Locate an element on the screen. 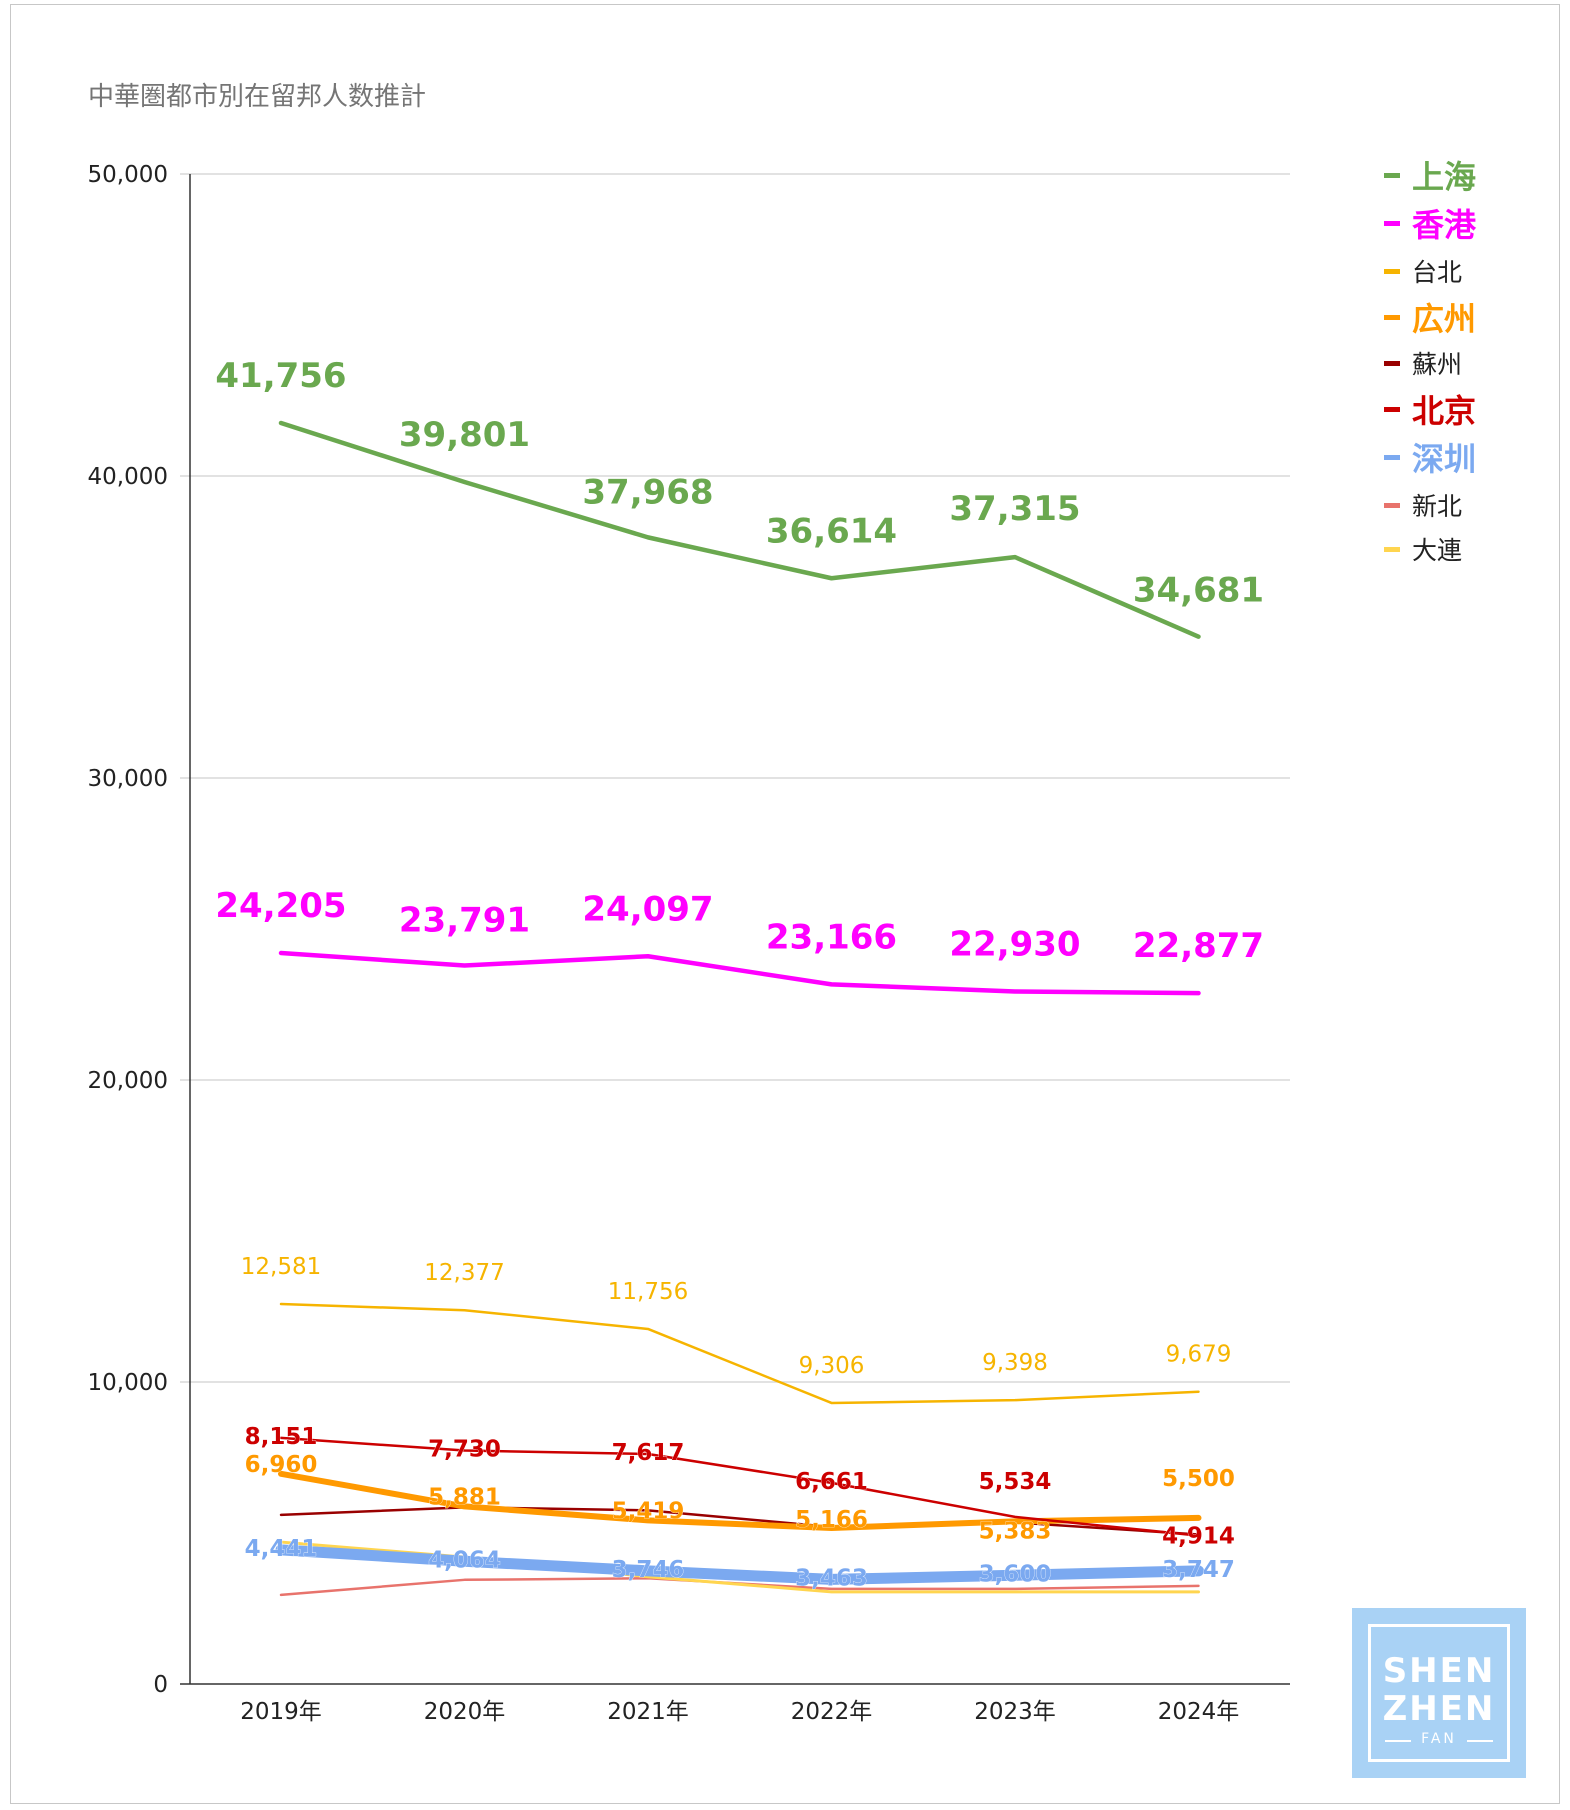 This screenshot has width=1570, height=1810. series-line-深圳 is located at coordinates (739, 1564).